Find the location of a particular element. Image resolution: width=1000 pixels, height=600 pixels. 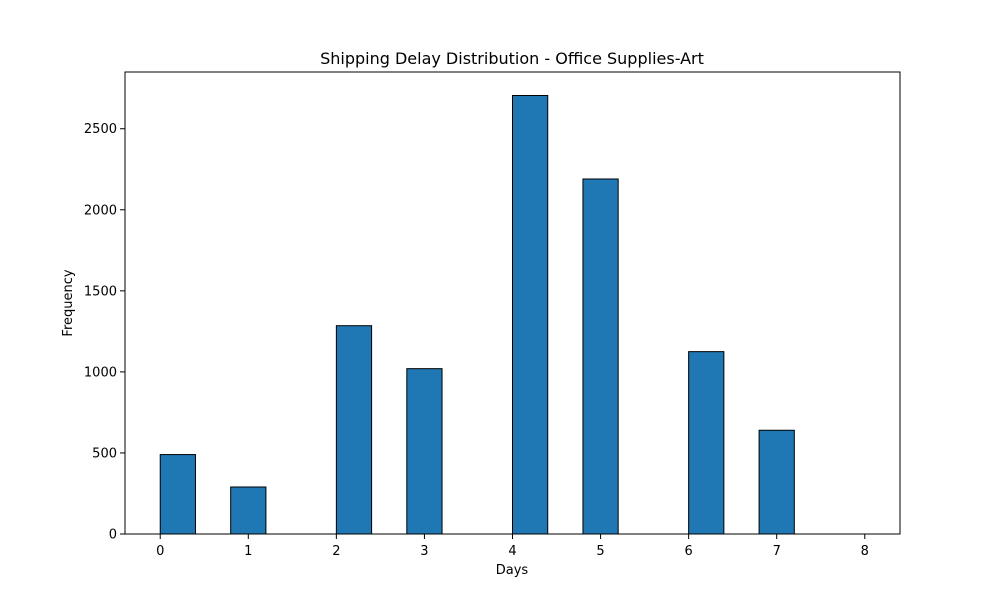

y-tick-label-500: 500 is located at coordinates (104, 453).